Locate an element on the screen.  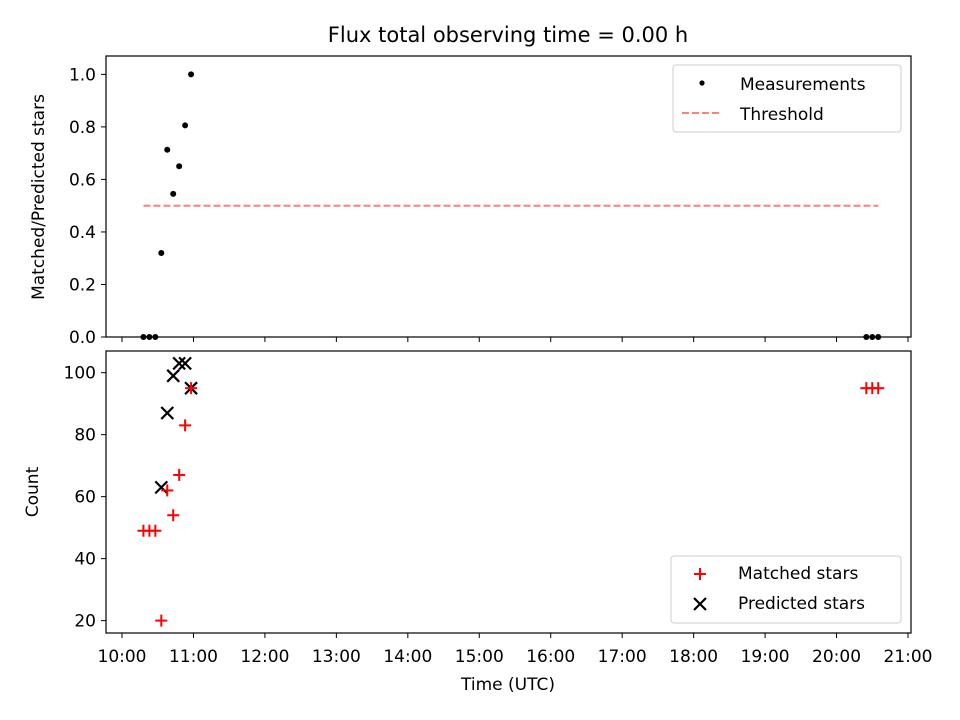
time-x-tick-label: 11:00 is located at coordinates (193, 657).